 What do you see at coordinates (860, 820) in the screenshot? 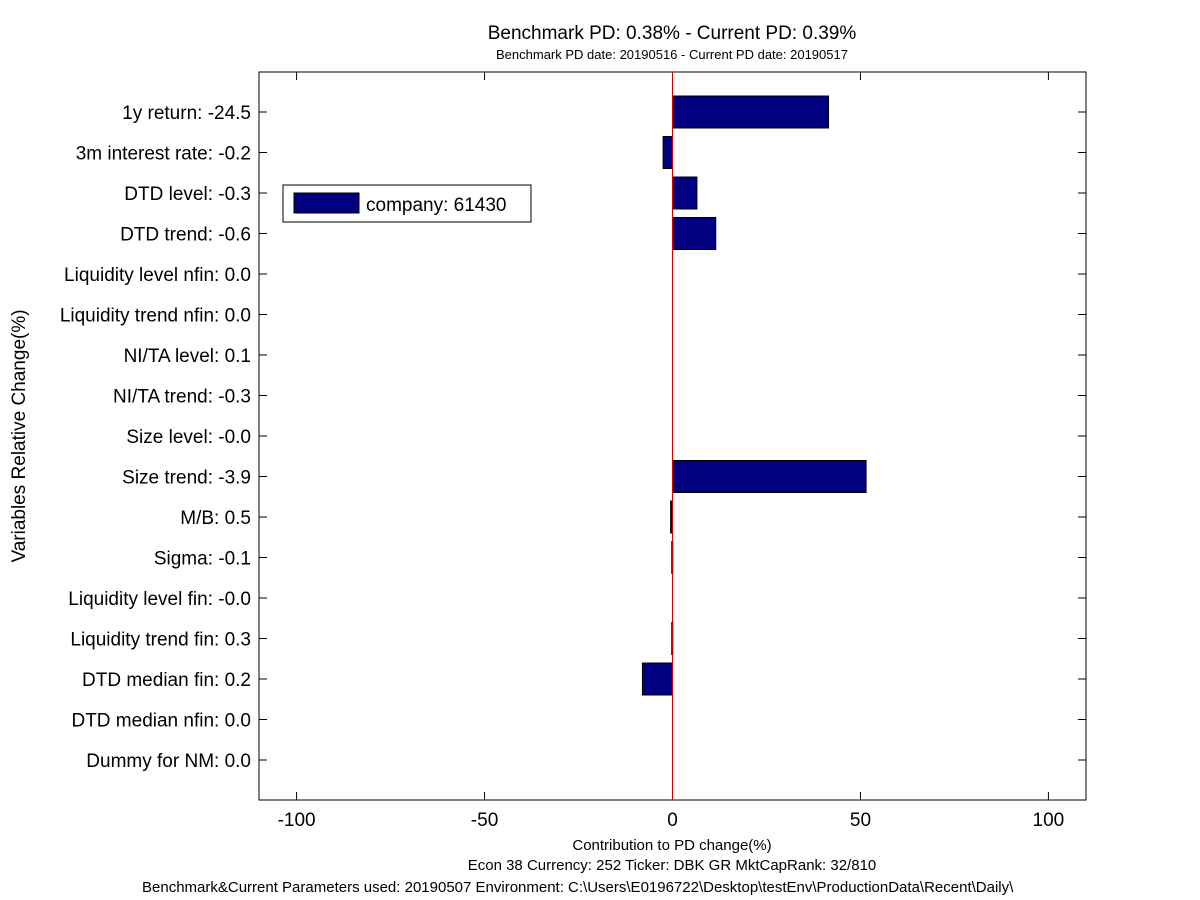
I see `x-tick-label: 50` at bounding box center [860, 820].